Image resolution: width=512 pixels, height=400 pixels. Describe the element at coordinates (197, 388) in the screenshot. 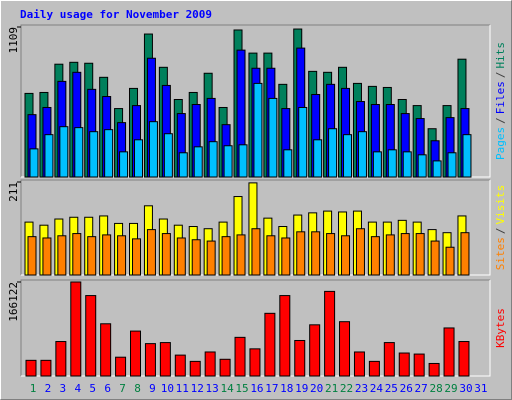

I see `x-tick-label: 12` at that location.